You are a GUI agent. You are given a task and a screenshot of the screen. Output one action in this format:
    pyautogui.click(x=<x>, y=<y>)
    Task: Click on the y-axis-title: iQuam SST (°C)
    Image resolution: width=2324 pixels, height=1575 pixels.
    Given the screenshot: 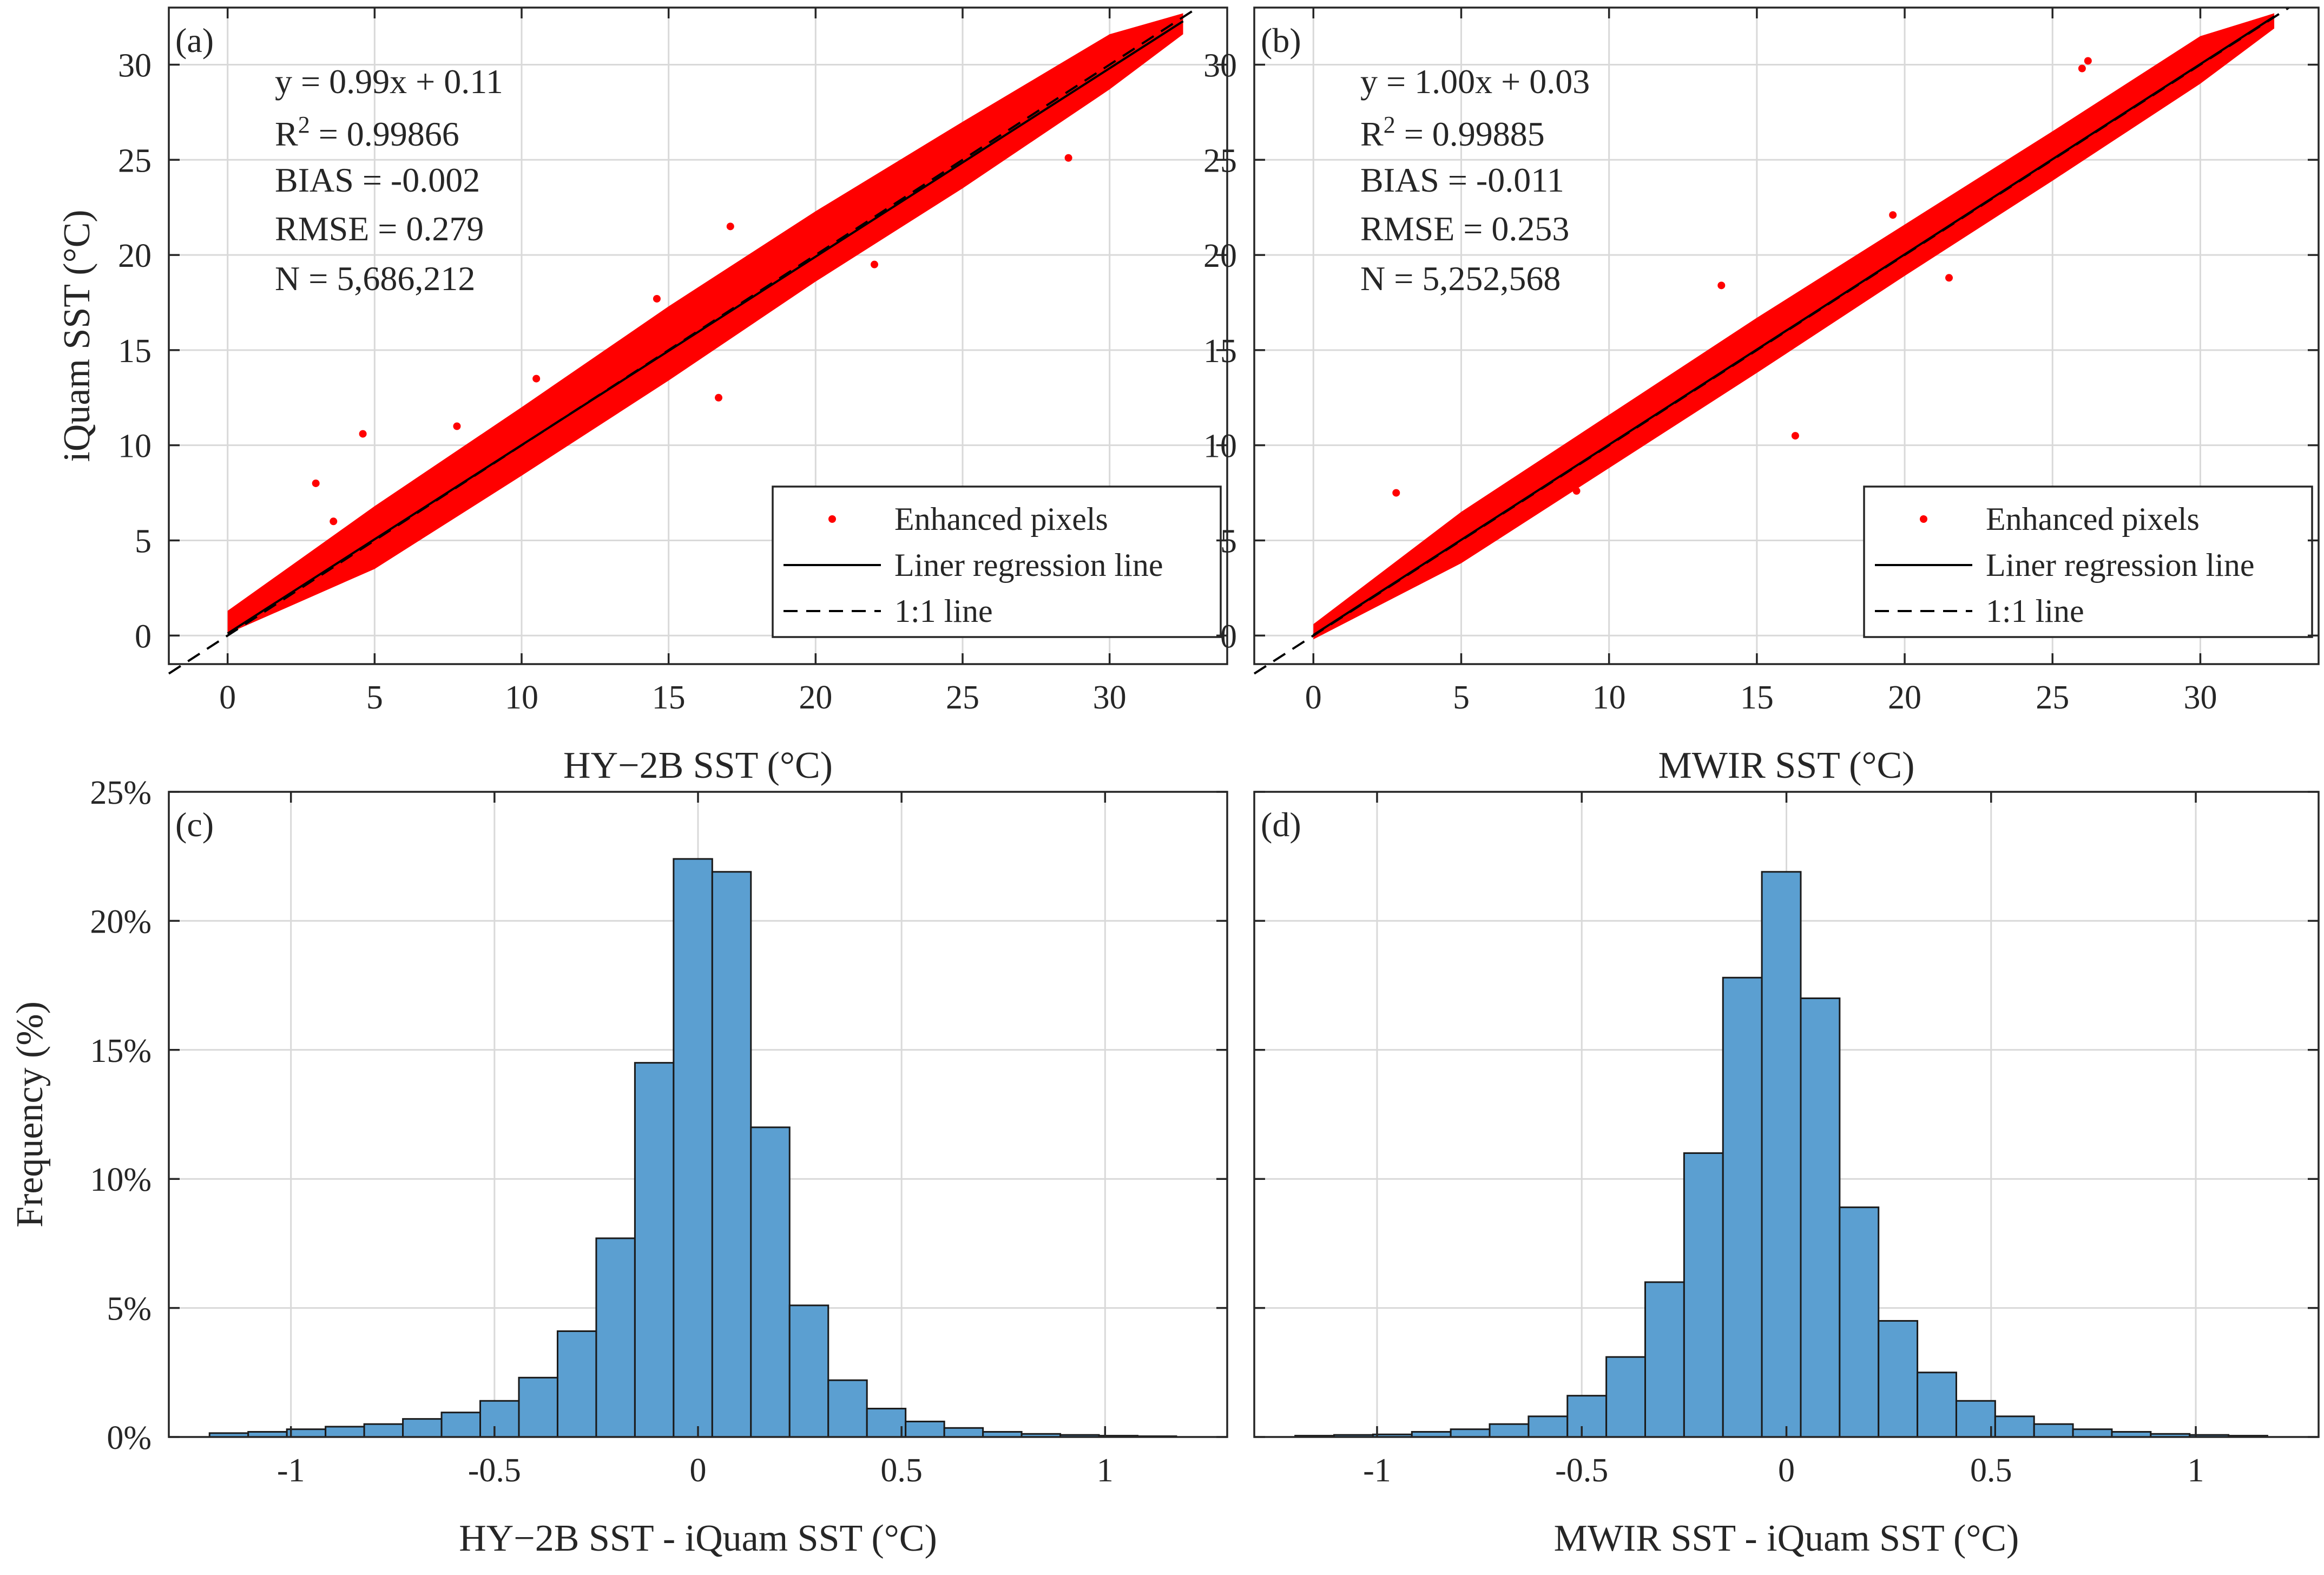 What is the action you would take?
    pyautogui.click(x=77, y=335)
    